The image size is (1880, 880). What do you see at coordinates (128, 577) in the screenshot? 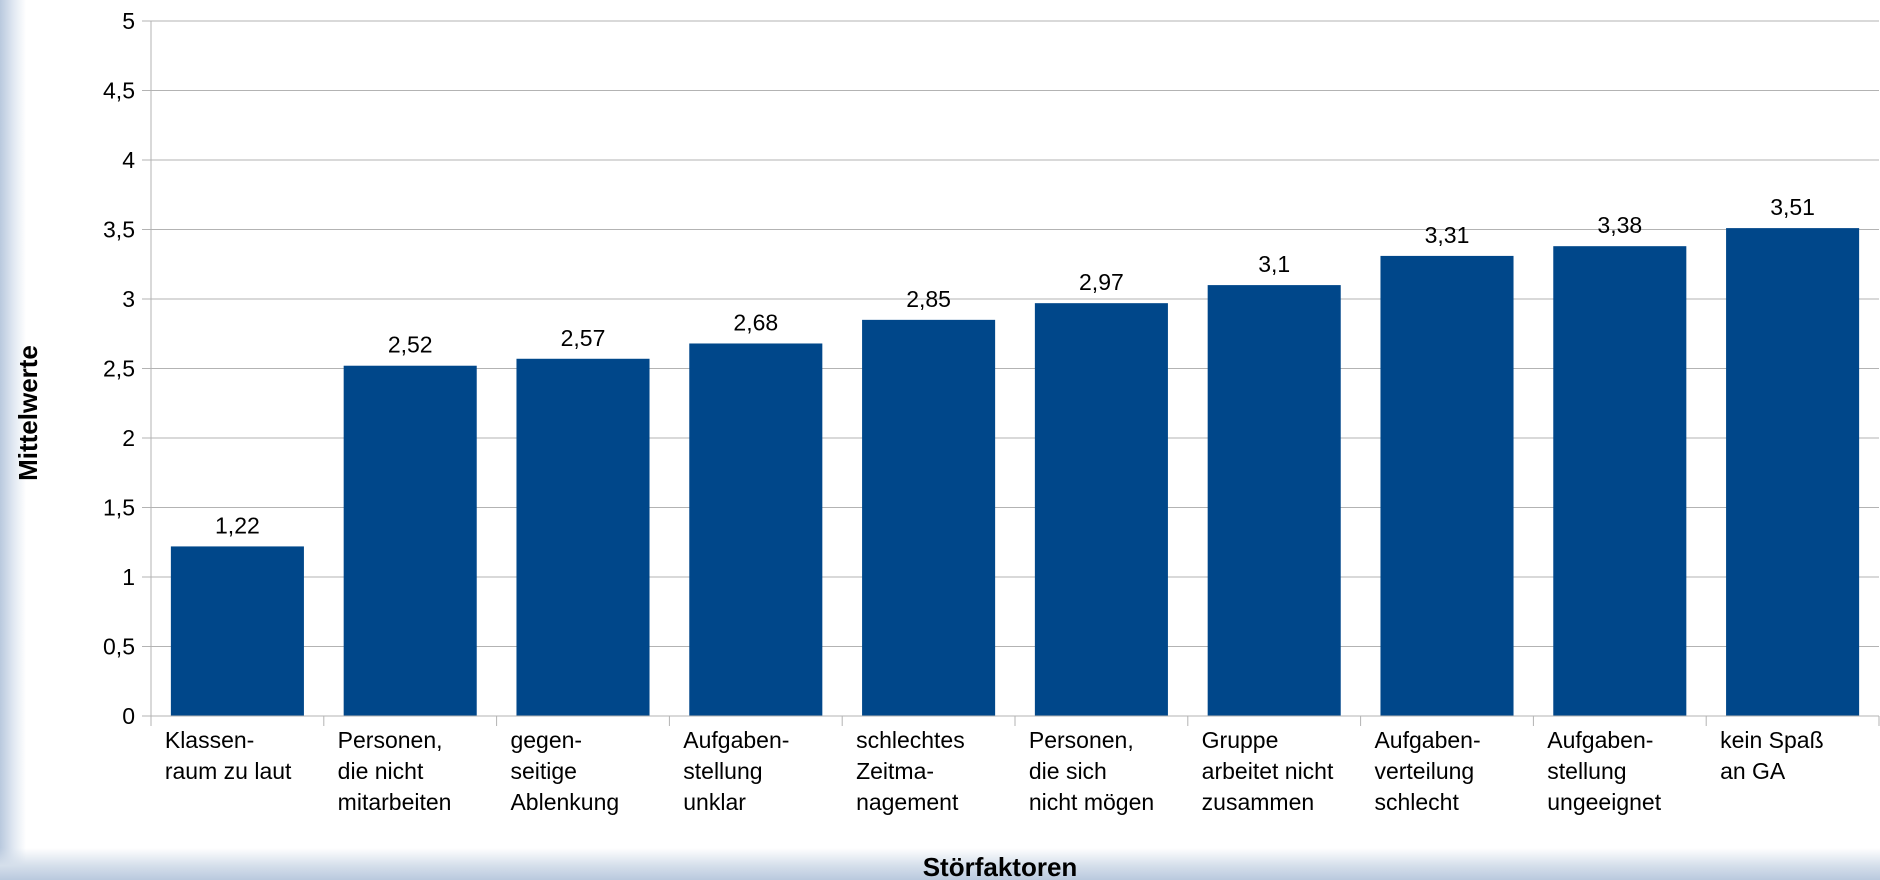
I see `y-tick-label: 1` at bounding box center [128, 577].